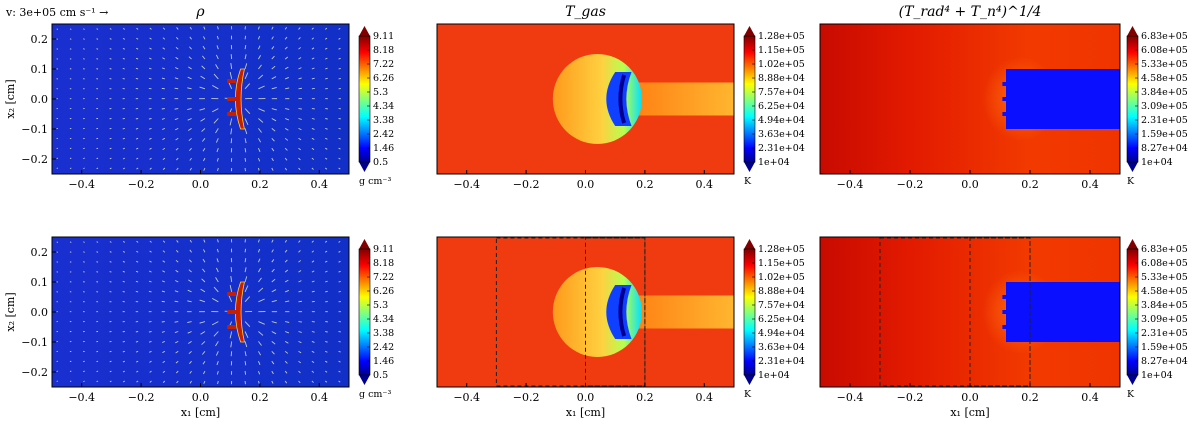 The width and height of the screenshot is (1200, 423). Describe the element at coordinates (1063, 99) in the screenshot. I see `shadow-region` at that location.